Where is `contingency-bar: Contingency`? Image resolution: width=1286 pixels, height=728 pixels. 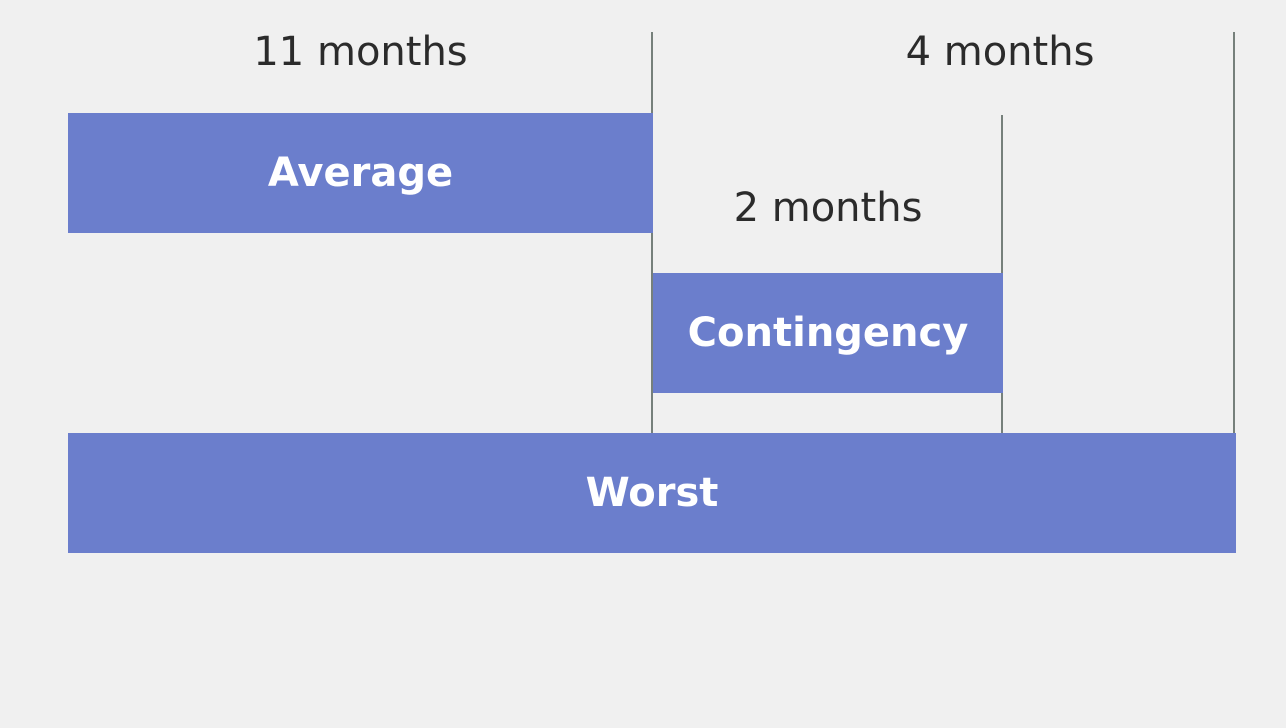
contingency-bar: Contingency is located at coordinates (828, 333).